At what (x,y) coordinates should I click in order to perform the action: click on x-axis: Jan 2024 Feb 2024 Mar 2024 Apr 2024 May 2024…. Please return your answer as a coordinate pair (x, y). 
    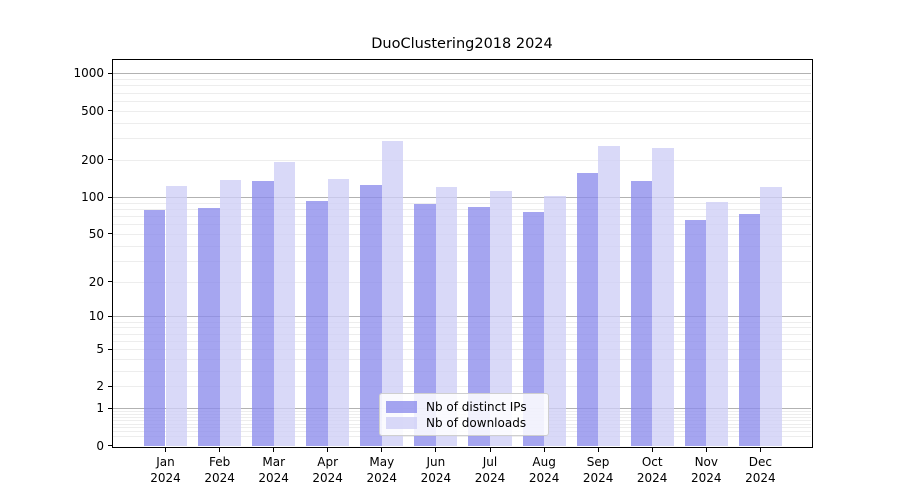
    Looking at the image, I should click on (462, 472).